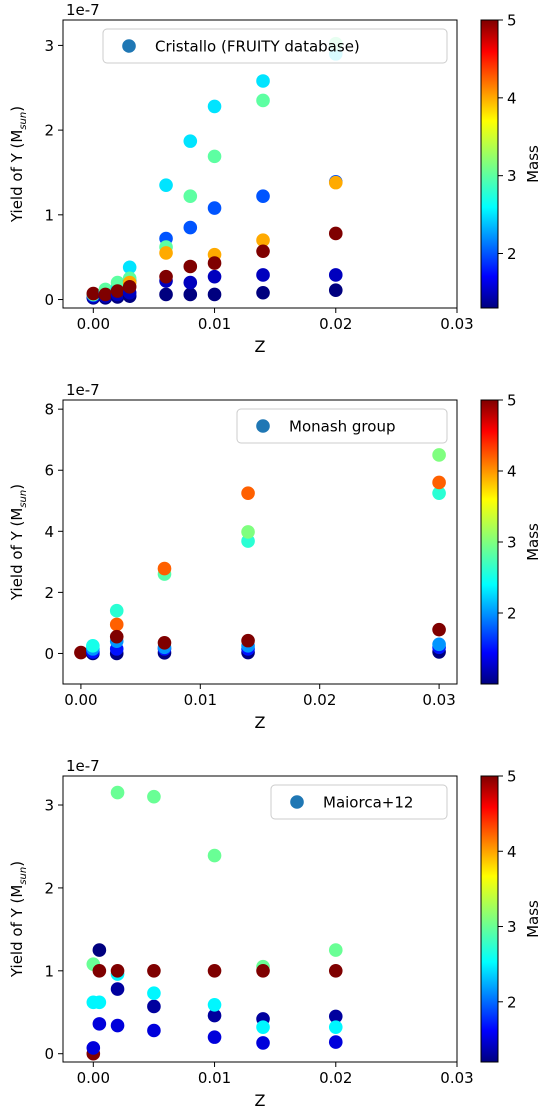 The image size is (547, 1115). Describe the element at coordinates (260, 1100) in the screenshot. I see `x-axis-label: Z` at that location.